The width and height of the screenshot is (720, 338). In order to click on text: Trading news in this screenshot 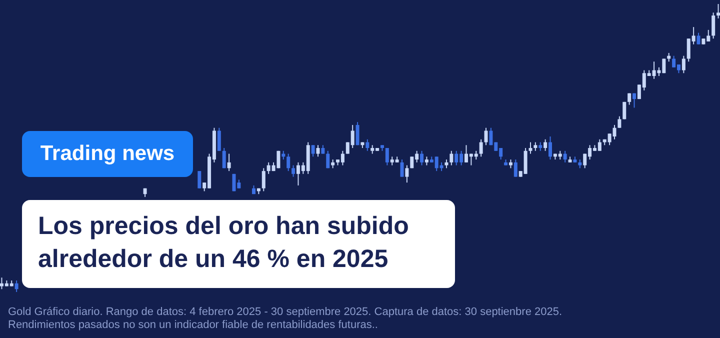, I will do `click(107, 154)`.